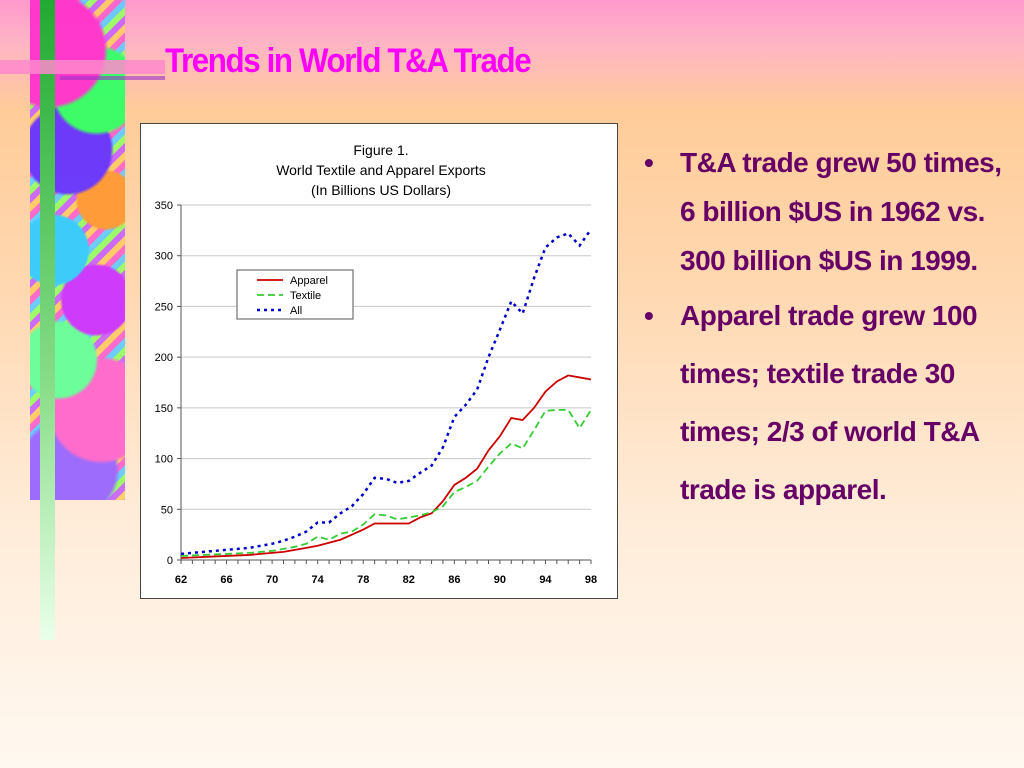 The image size is (1024, 768). I want to click on legend-box, so click(295, 294).